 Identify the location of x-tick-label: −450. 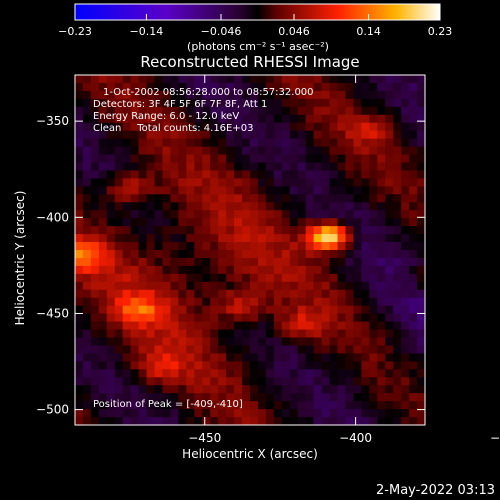
(204, 438).